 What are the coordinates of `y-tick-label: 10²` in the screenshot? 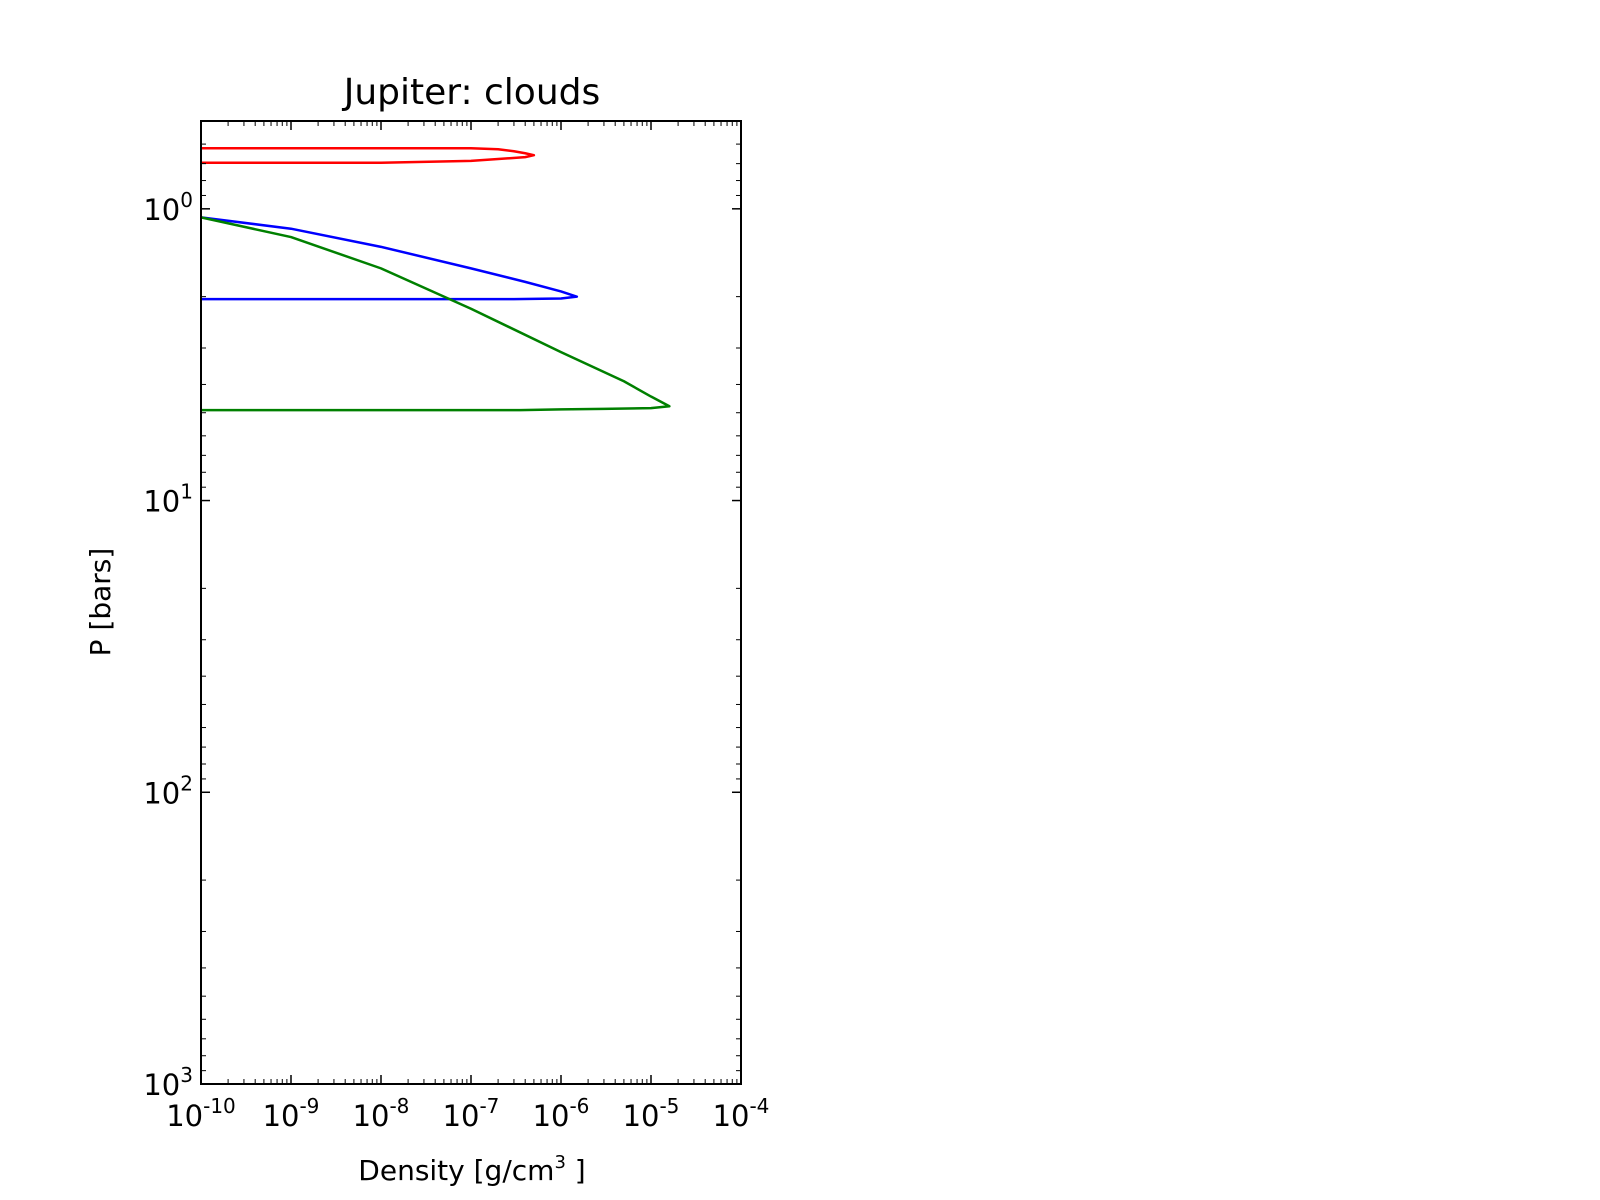 It's located at (168, 790).